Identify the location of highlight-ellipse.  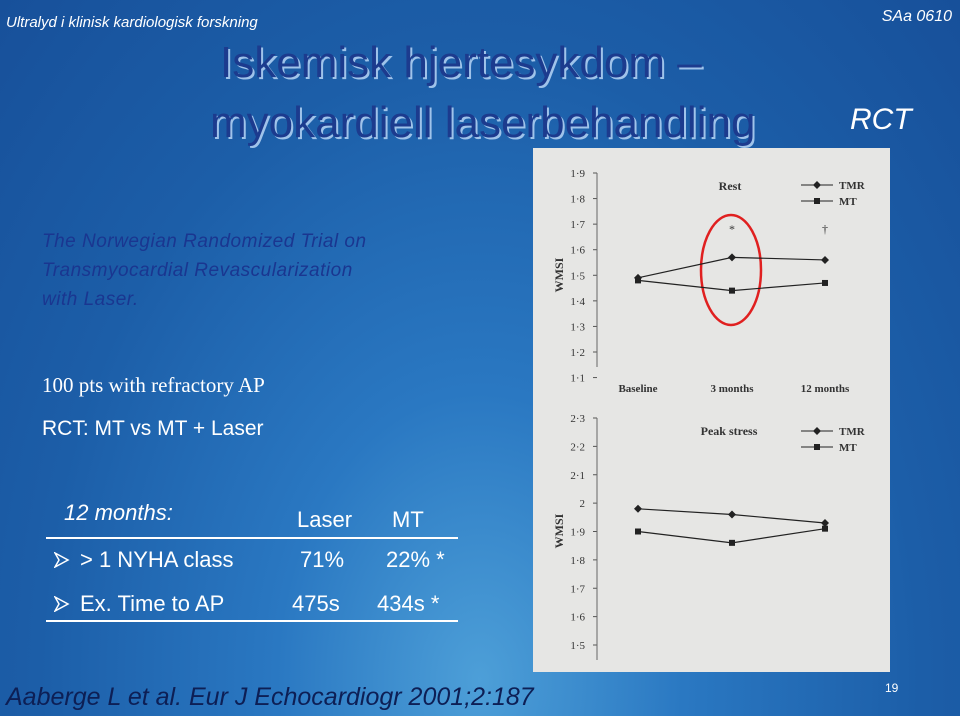
(731, 270).